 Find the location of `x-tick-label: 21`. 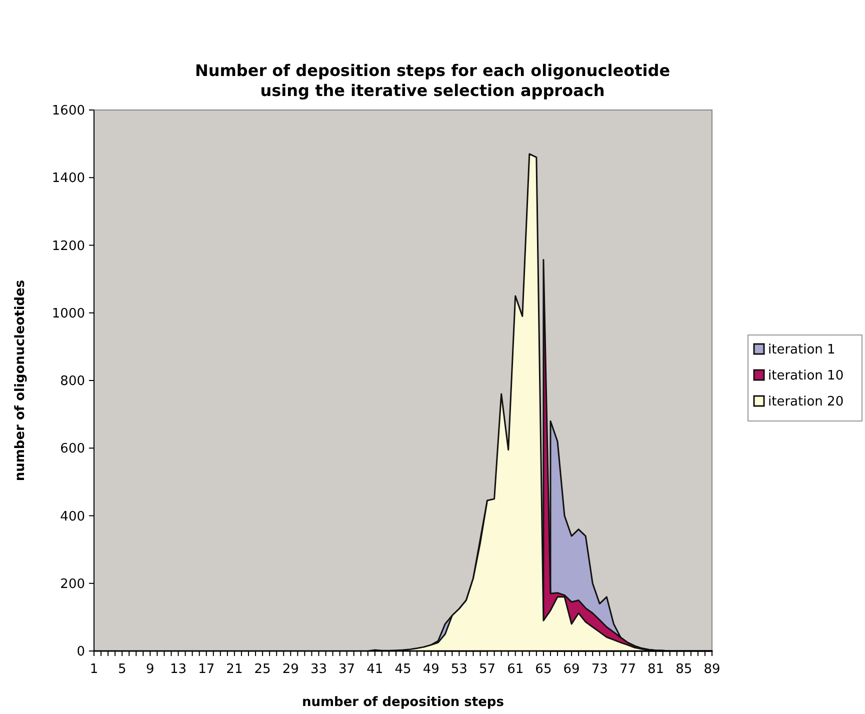

x-tick-label: 21 is located at coordinates (234, 669).